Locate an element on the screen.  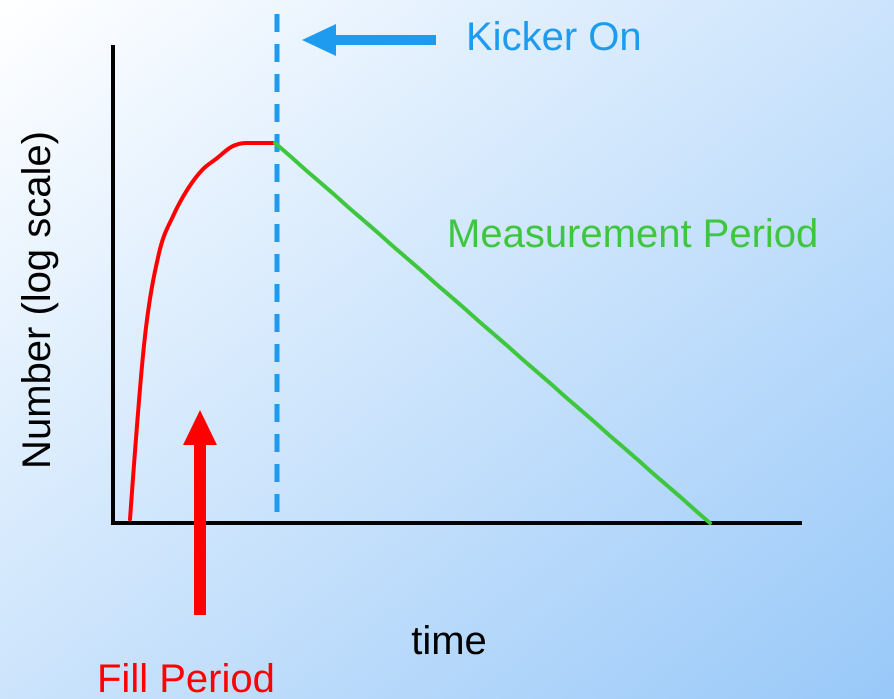
y-axis-title: Number (log scale) is located at coordinates (37, 300).